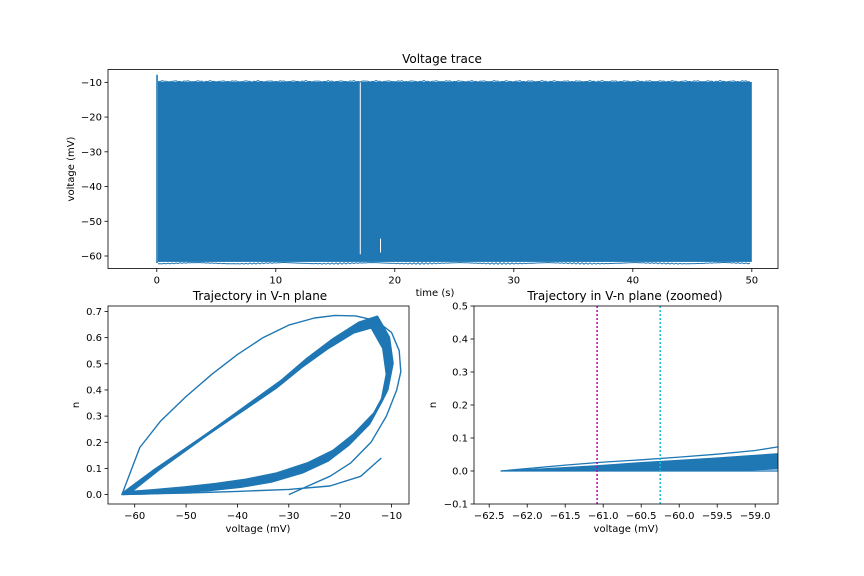  Describe the element at coordinates (679, 516) in the screenshot. I see `x-tick-label: −60.0` at that location.